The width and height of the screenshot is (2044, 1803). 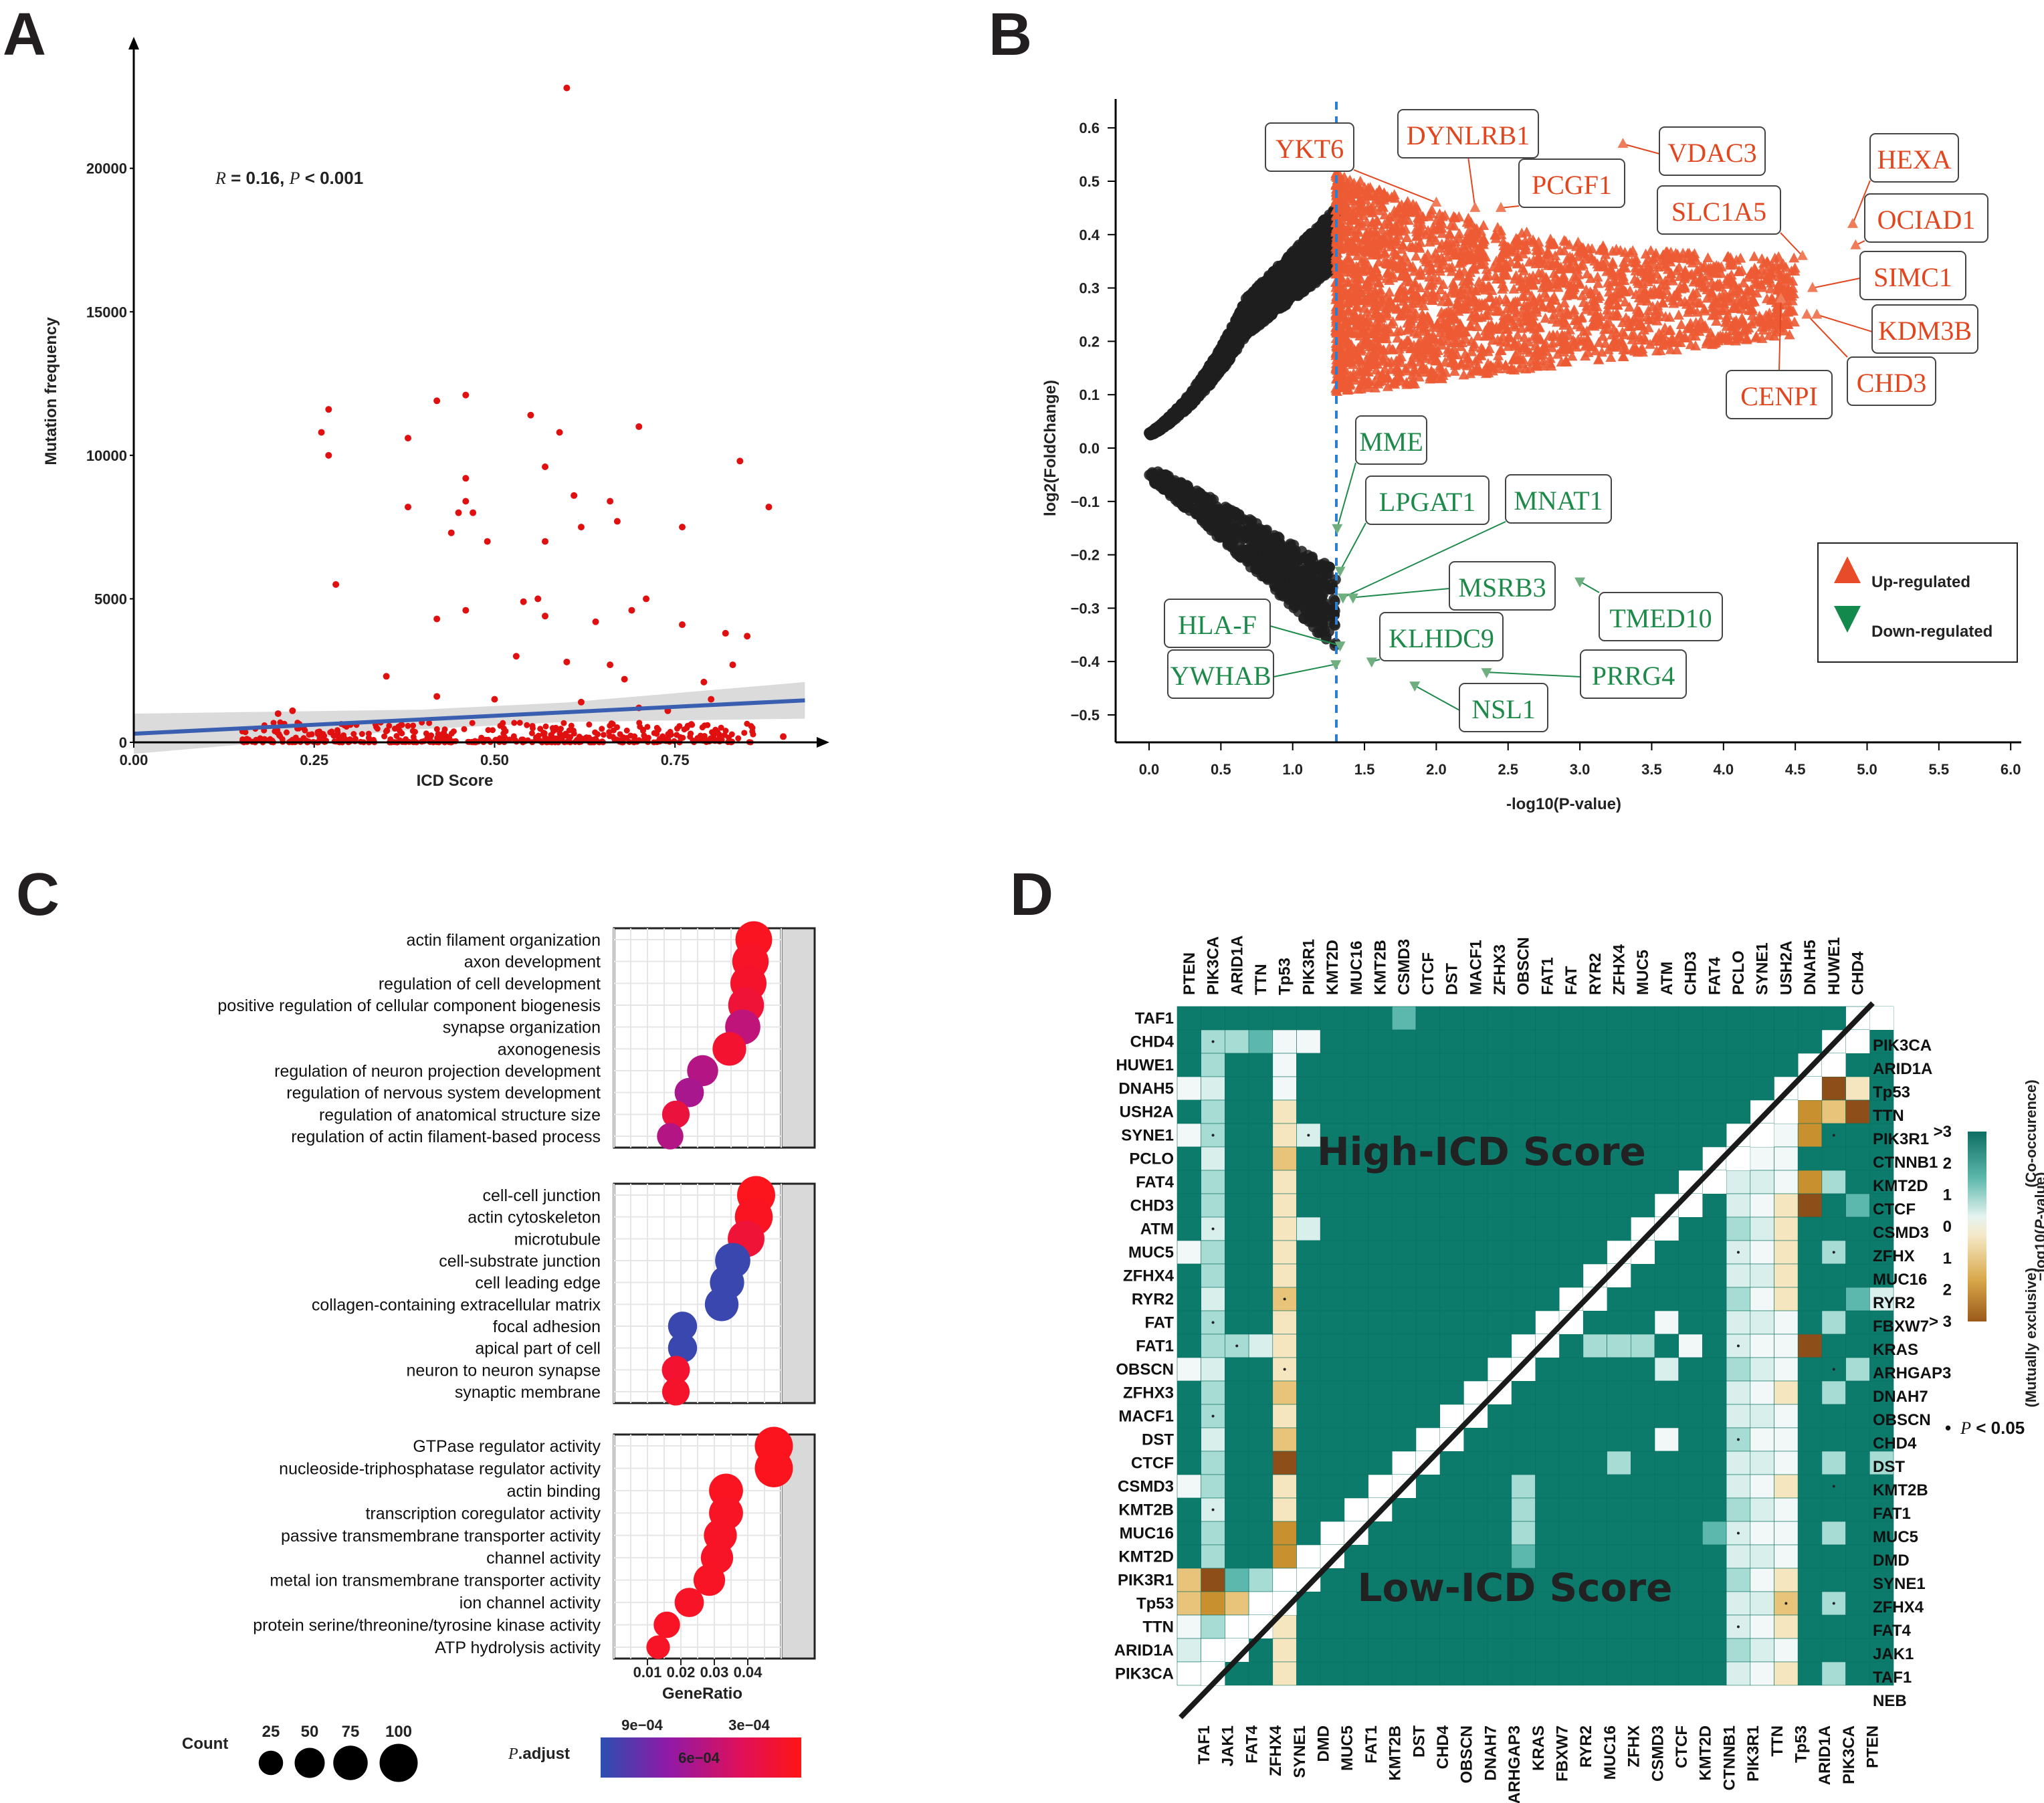 What do you see at coordinates (294, 178) in the screenshot?
I see `p-symbol: P` at bounding box center [294, 178].